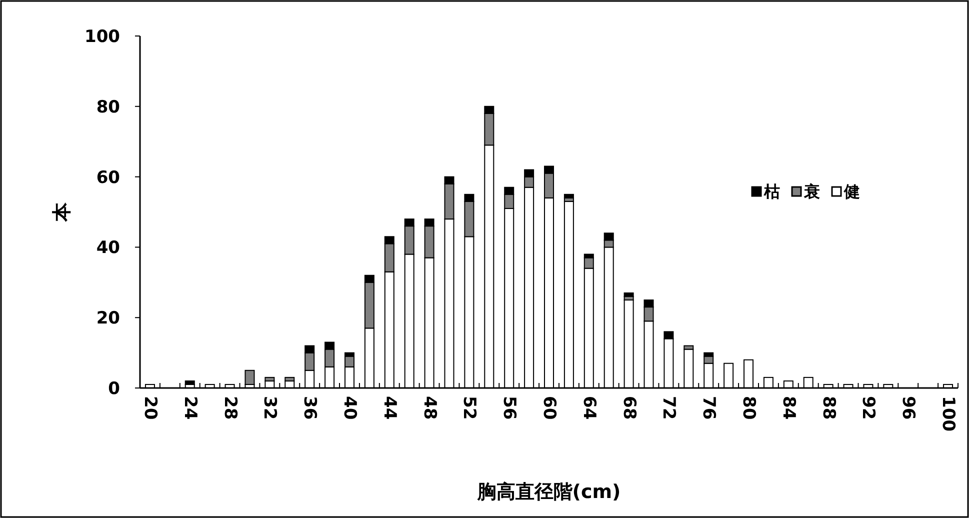 Image resolution: width=969 pixels, height=518 pixels. I want to click on x-tick-label: 32, so click(270, 408).